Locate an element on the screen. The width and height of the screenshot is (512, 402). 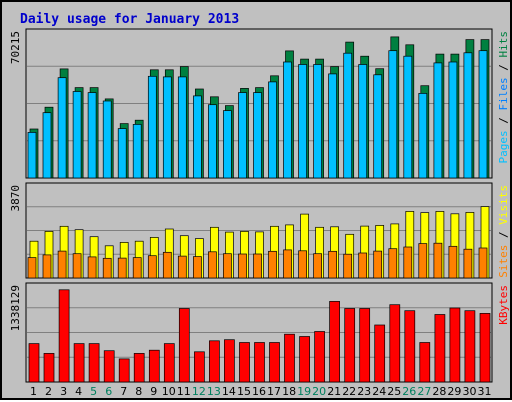
visits-legend: Sites / Visits is located at coordinates (503, 231).